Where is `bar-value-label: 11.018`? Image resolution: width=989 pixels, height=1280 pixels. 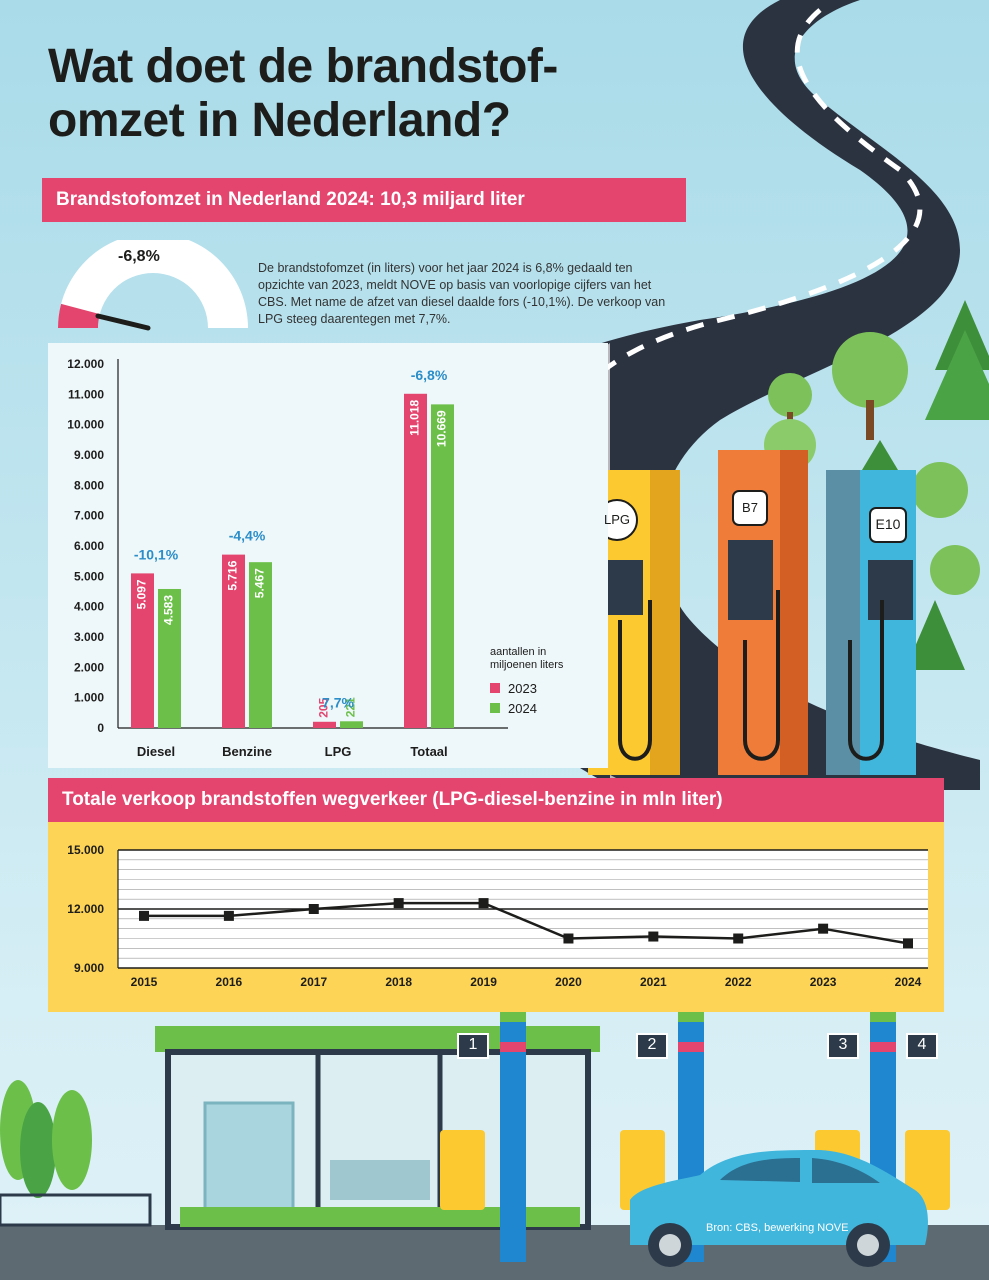 bar-value-label: 11.018 is located at coordinates (415, 417).